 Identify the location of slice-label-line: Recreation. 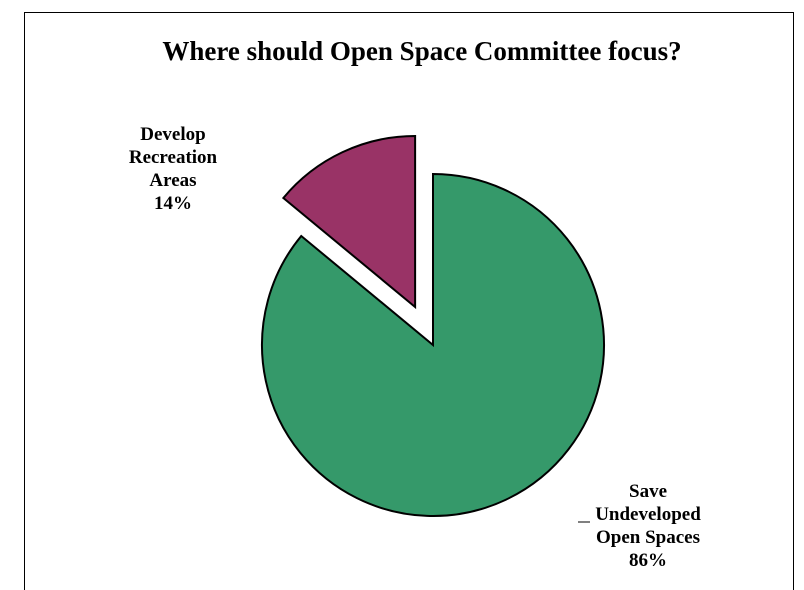
(173, 157).